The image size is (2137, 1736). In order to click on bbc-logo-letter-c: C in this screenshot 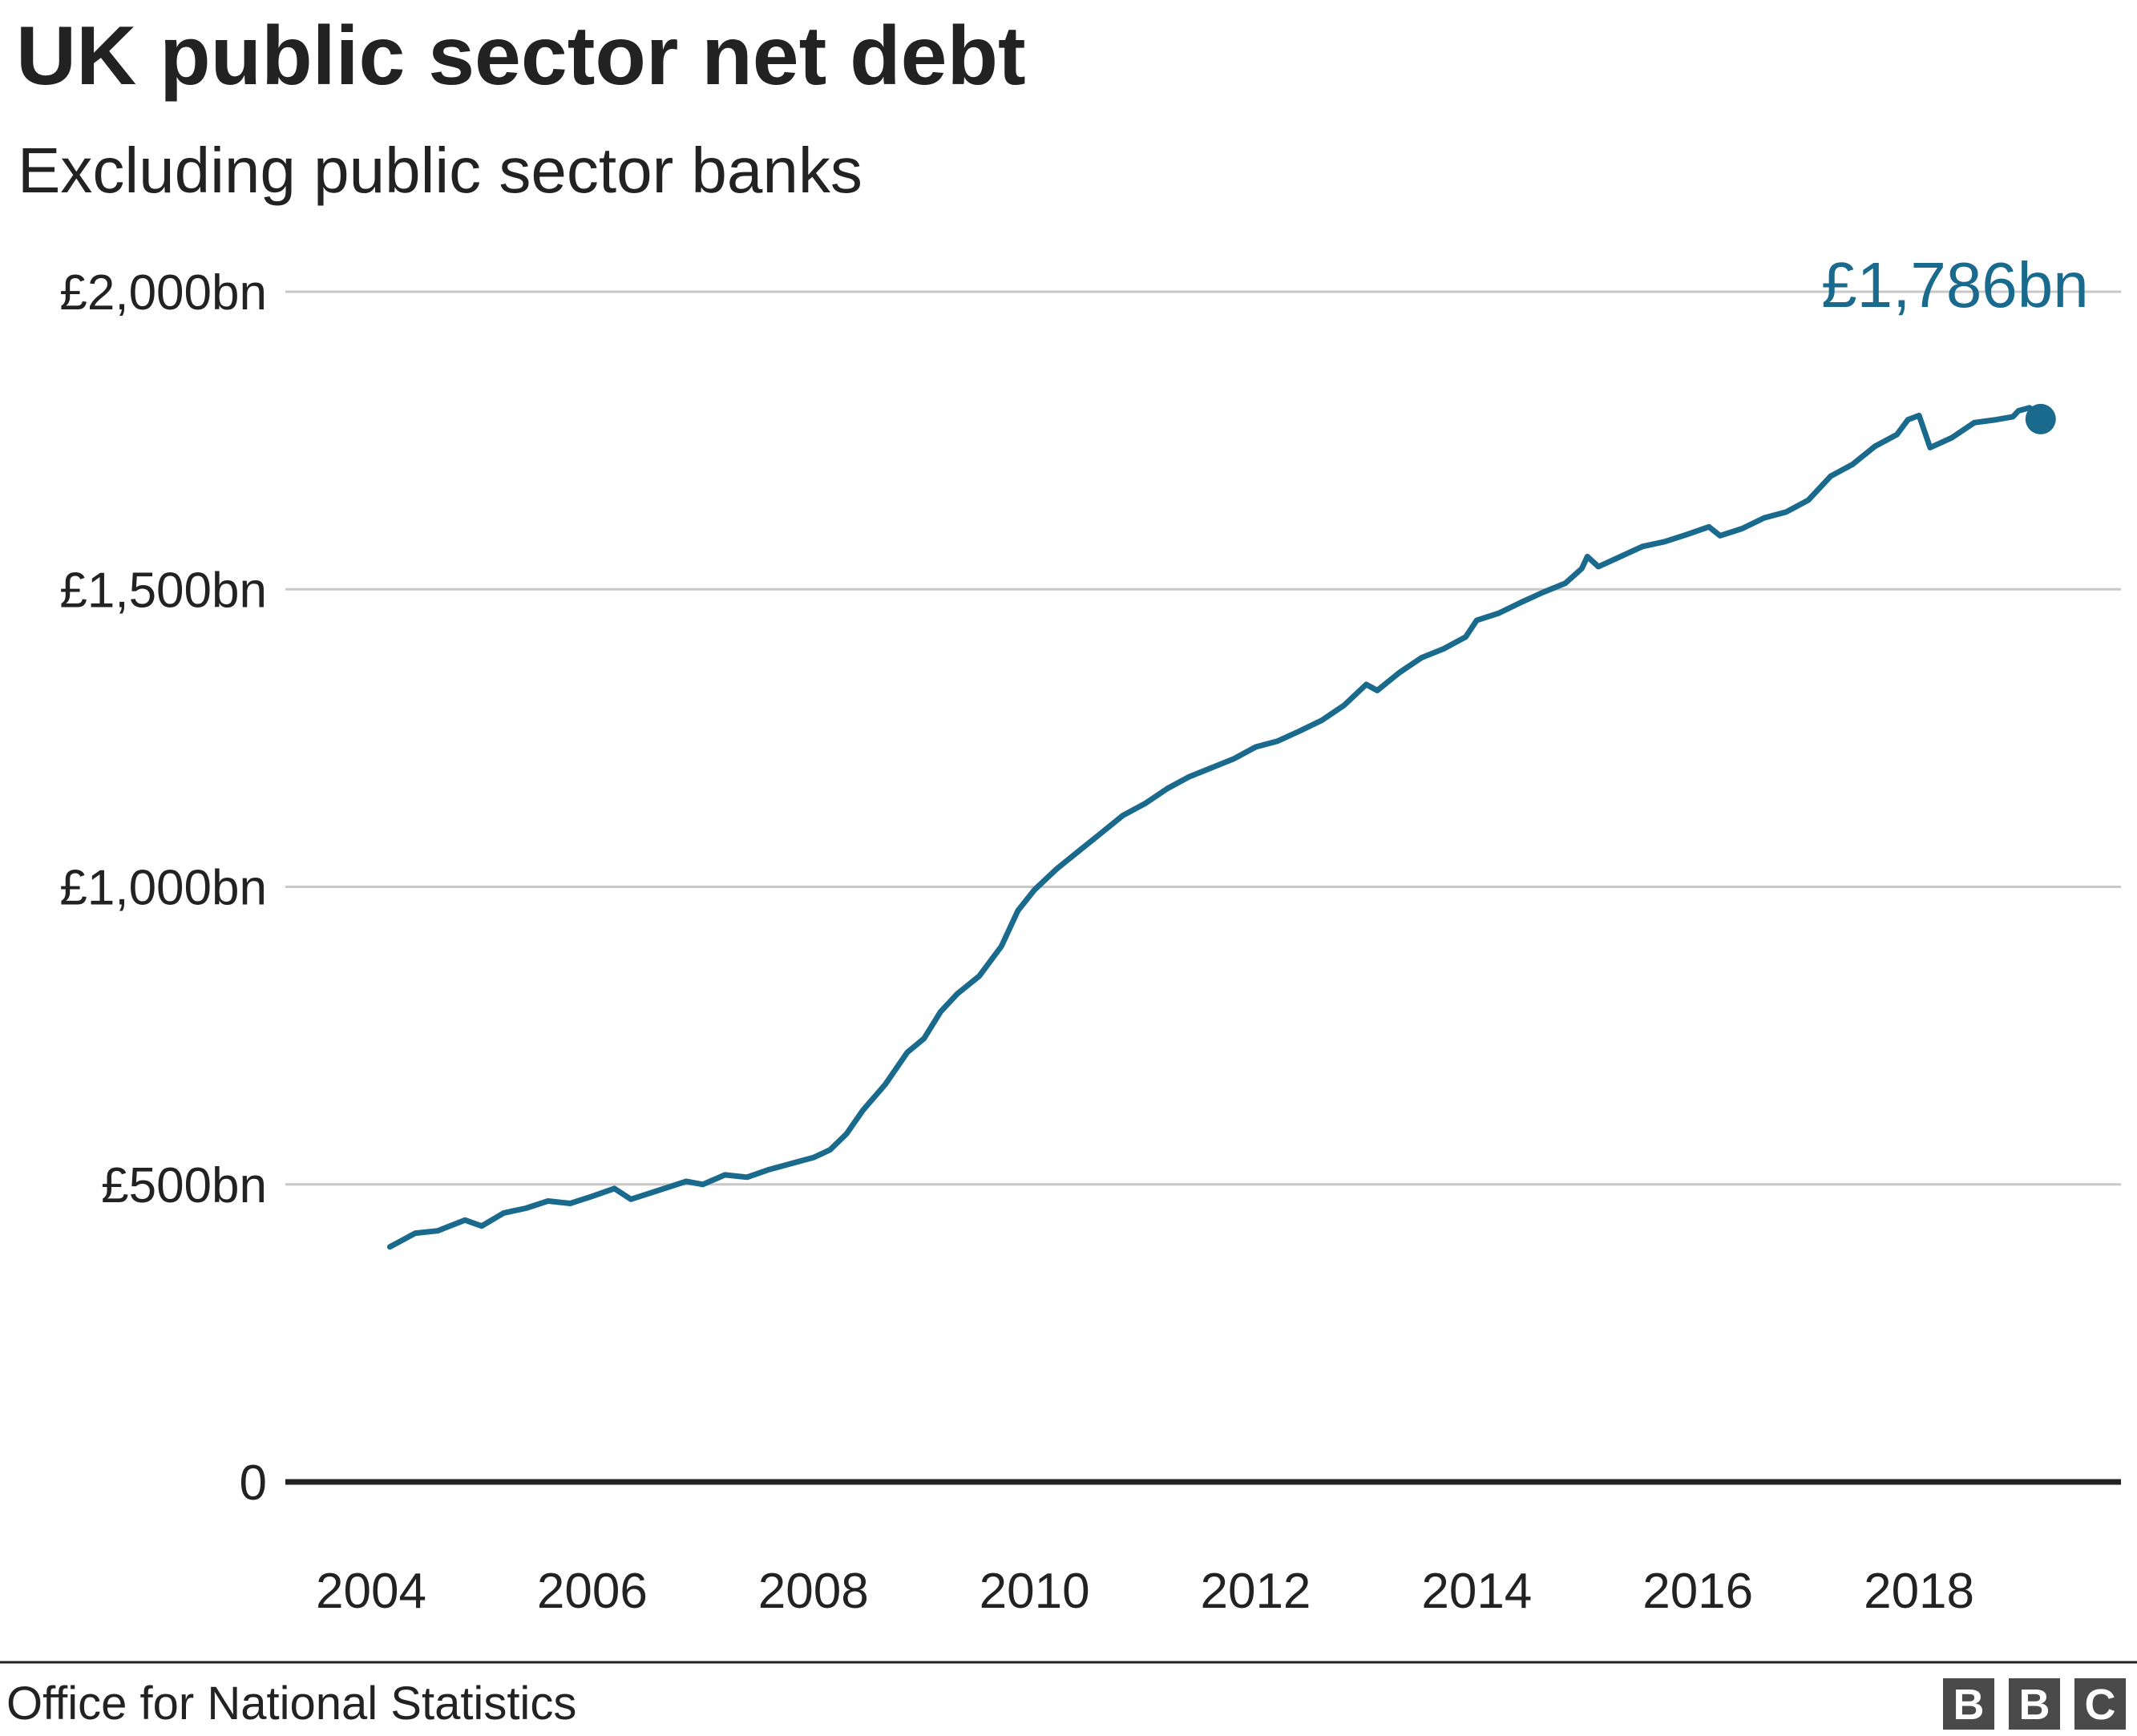, I will do `click(2101, 1705)`.